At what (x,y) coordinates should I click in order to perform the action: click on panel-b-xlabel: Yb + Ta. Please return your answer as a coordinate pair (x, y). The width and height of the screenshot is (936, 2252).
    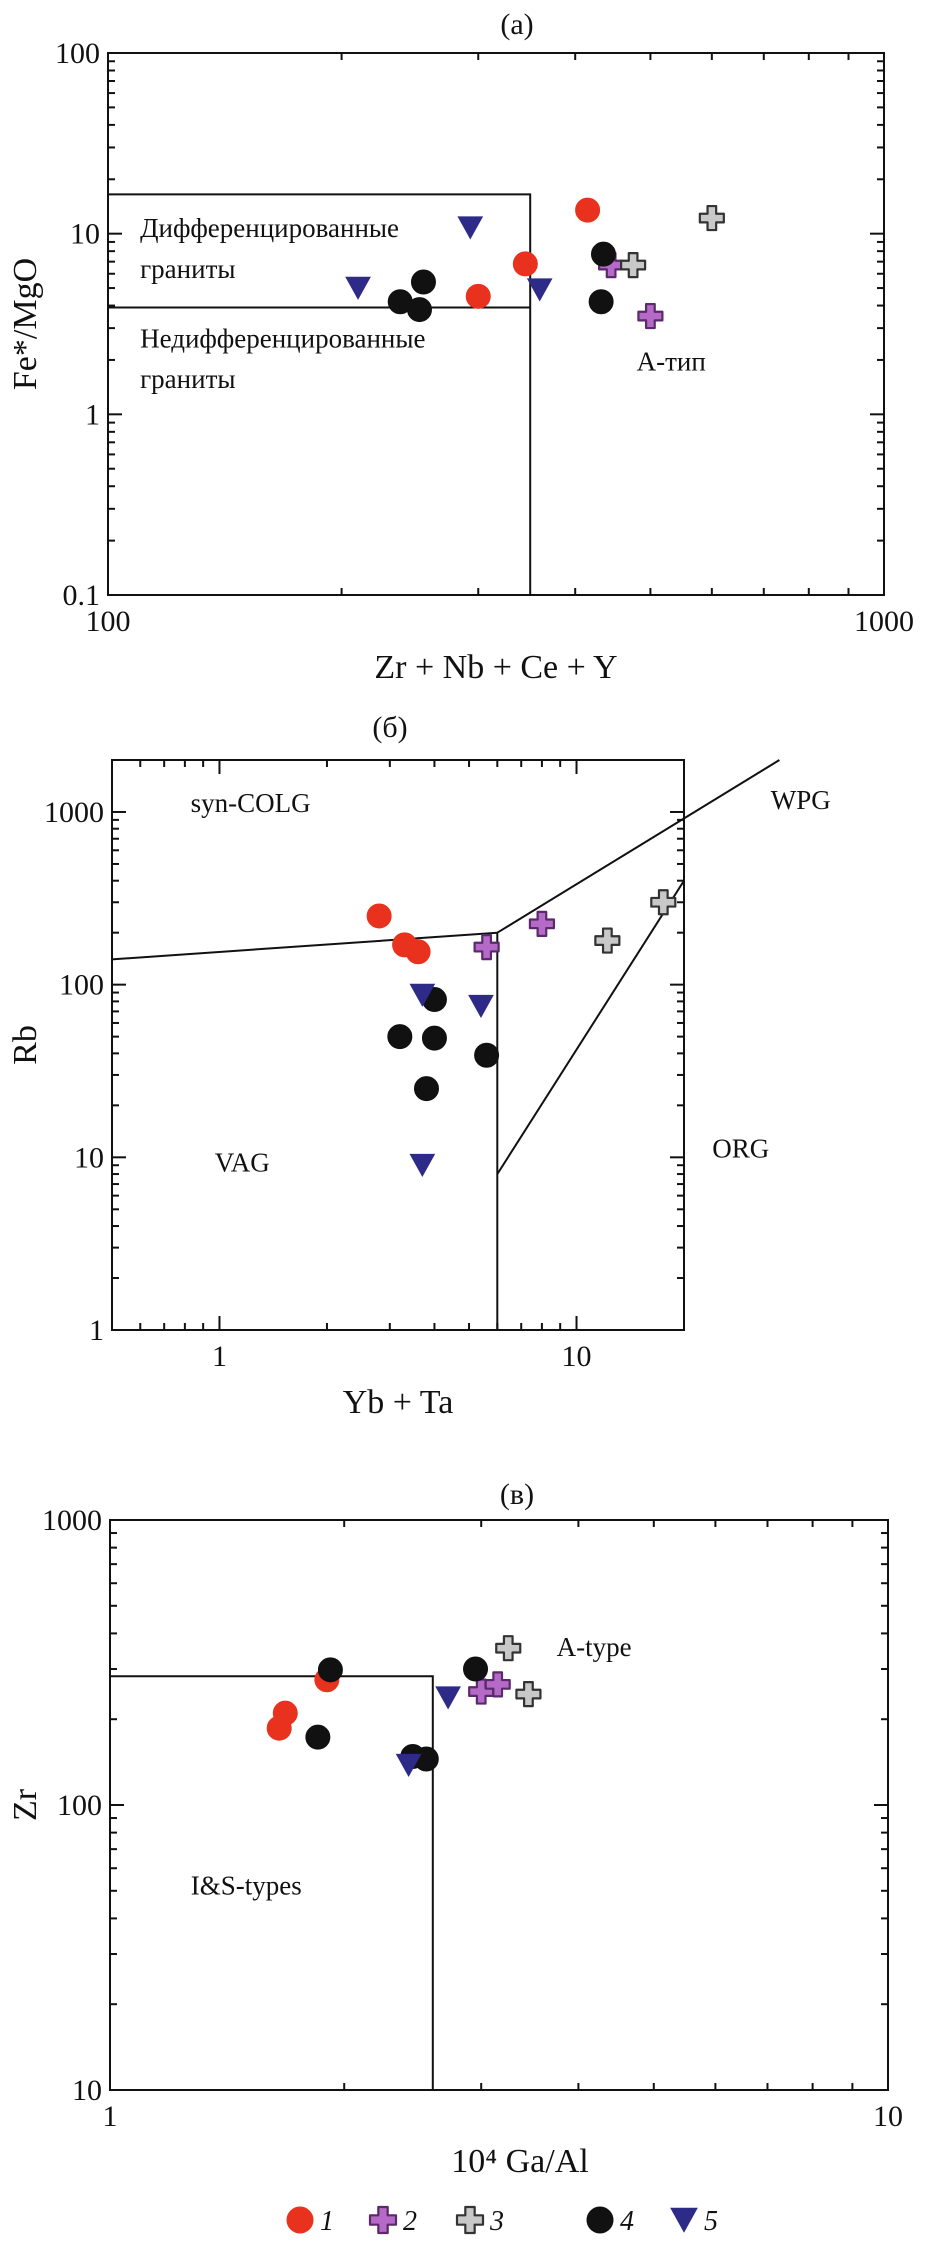
    Looking at the image, I should click on (398, 1402).